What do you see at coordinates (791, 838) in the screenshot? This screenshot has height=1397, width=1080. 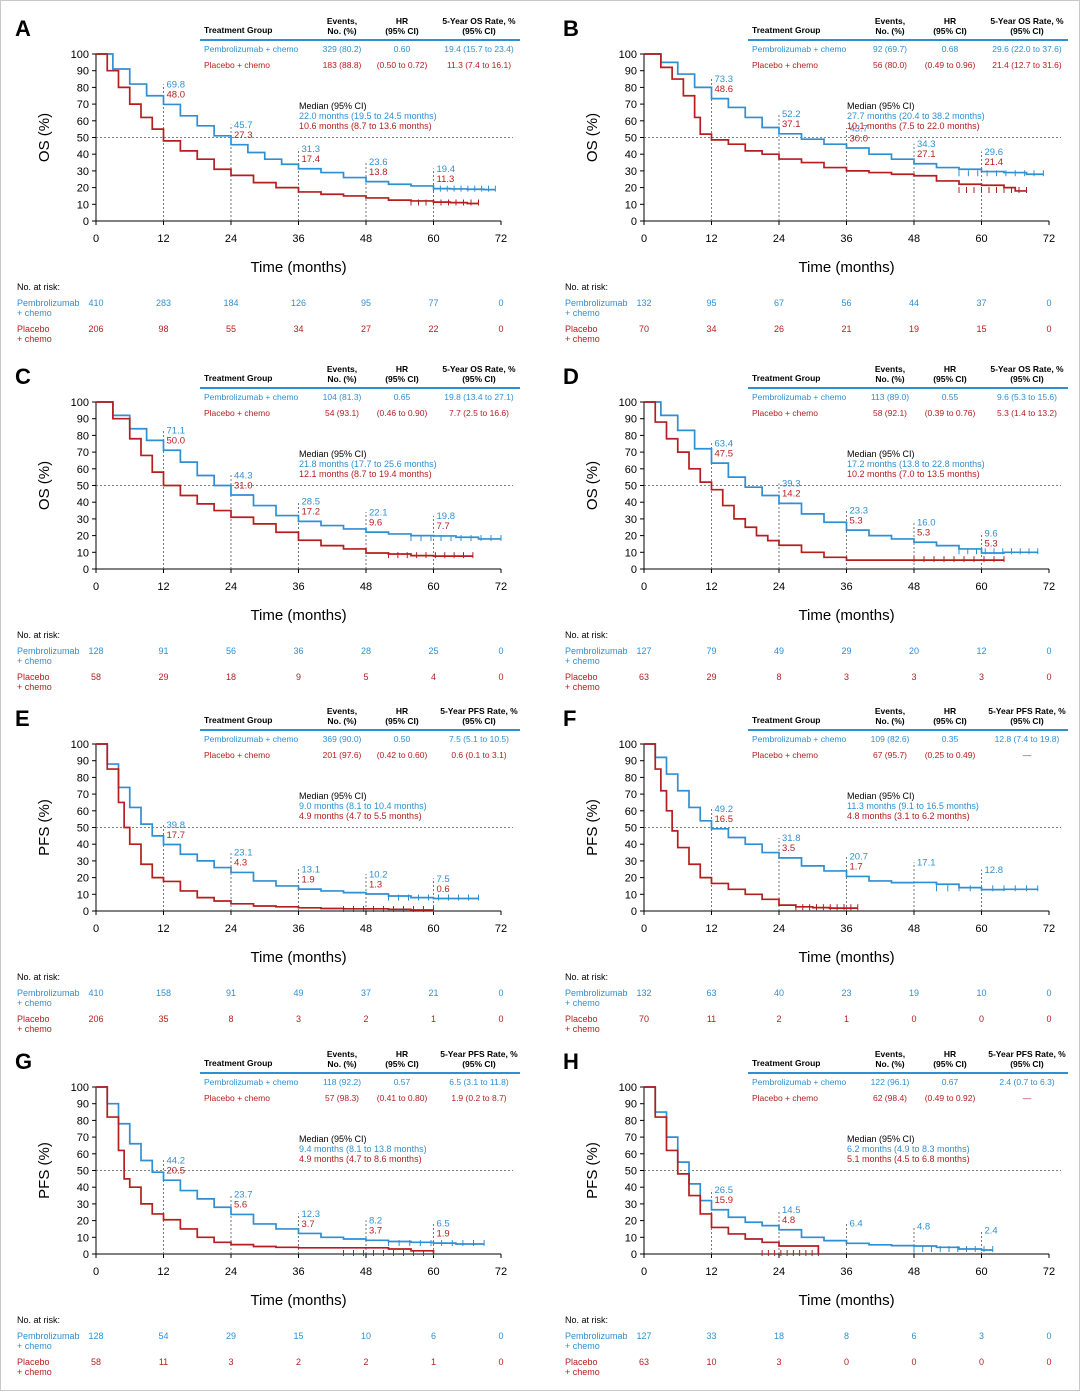 I see `pembro-landmark-label: 31.8` at bounding box center [791, 838].